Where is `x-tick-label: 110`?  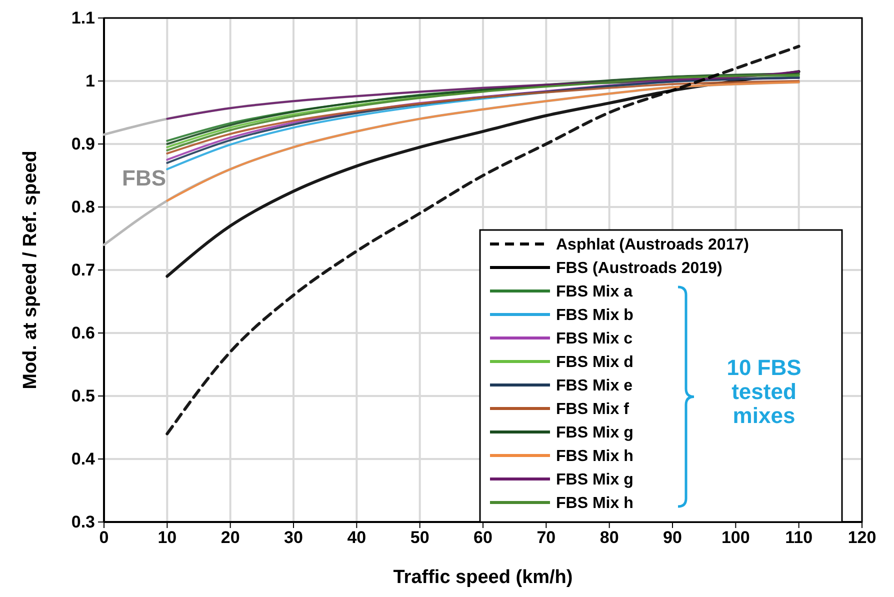 x-tick-label: 110 is located at coordinates (799, 538).